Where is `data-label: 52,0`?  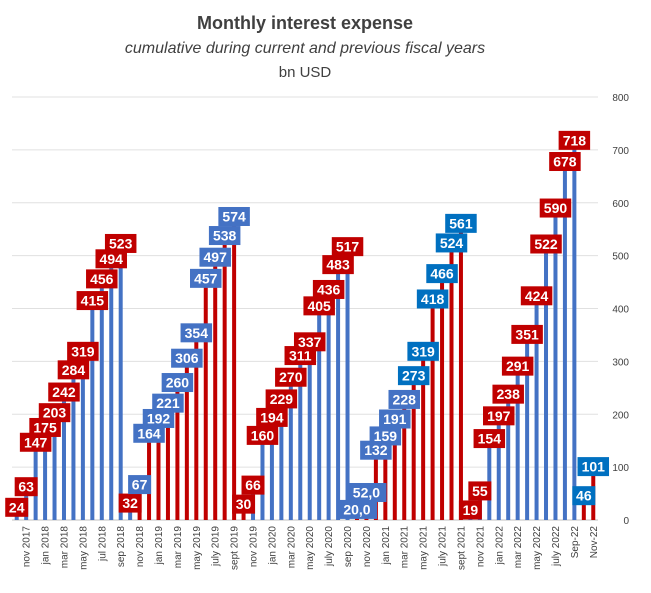
data-label: 52,0 is located at coordinates (366, 493).